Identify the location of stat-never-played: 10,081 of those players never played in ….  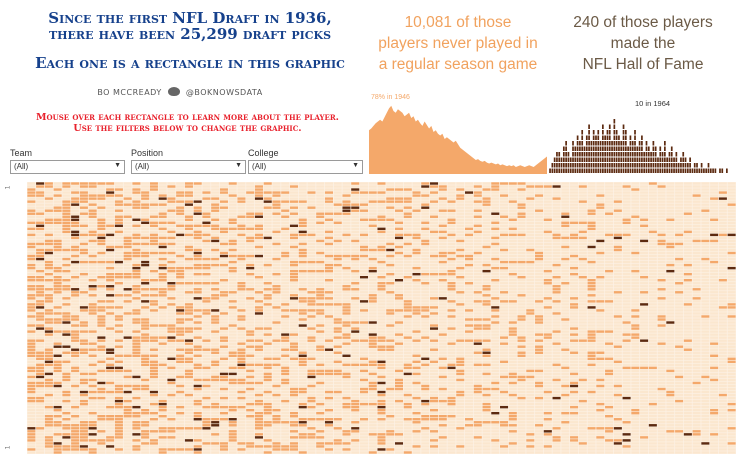
(458, 43).